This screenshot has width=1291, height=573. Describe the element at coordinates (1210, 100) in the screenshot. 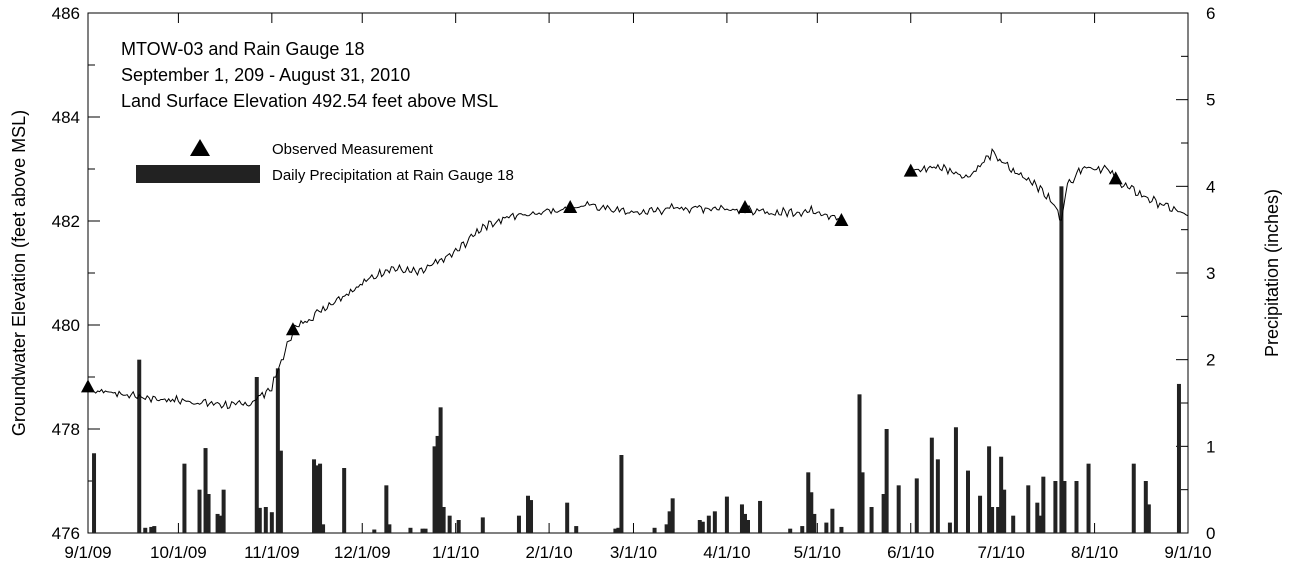

I see `y2-tick-label: 5` at that location.